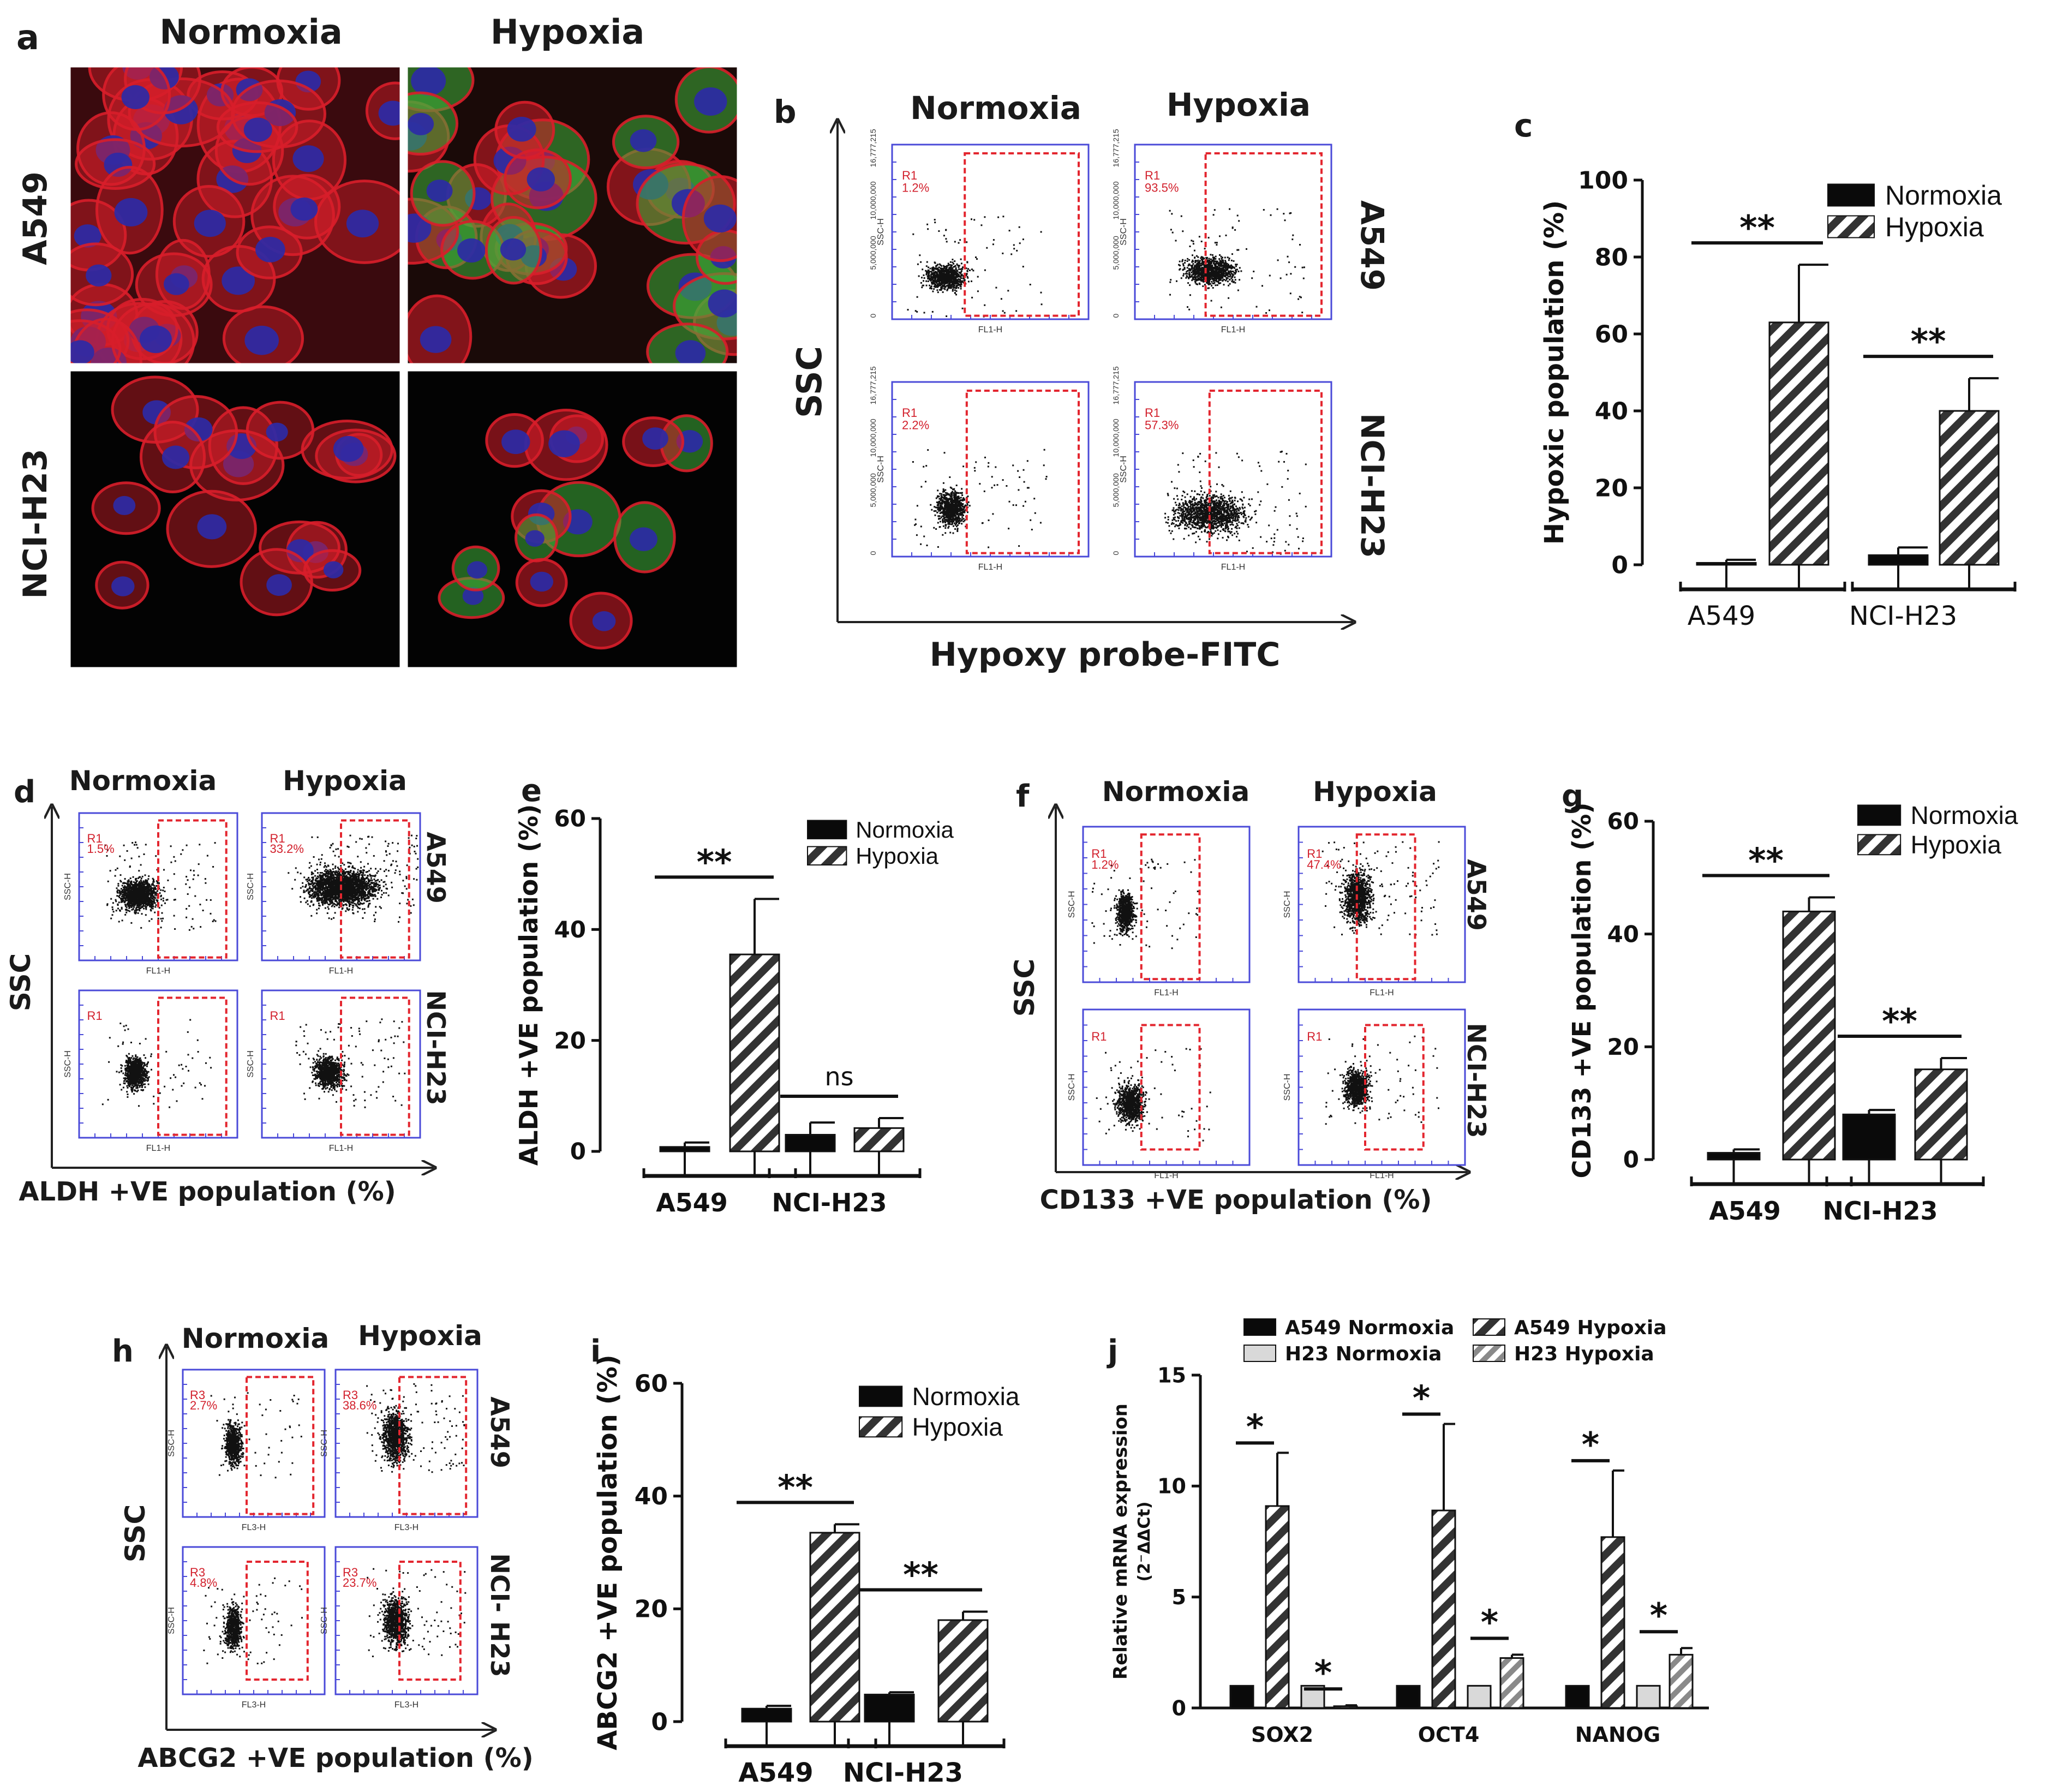 The width and height of the screenshot is (2045, 1792). I want to click on y-axis-label: ALDH +VE population (%), so click(528, 985).